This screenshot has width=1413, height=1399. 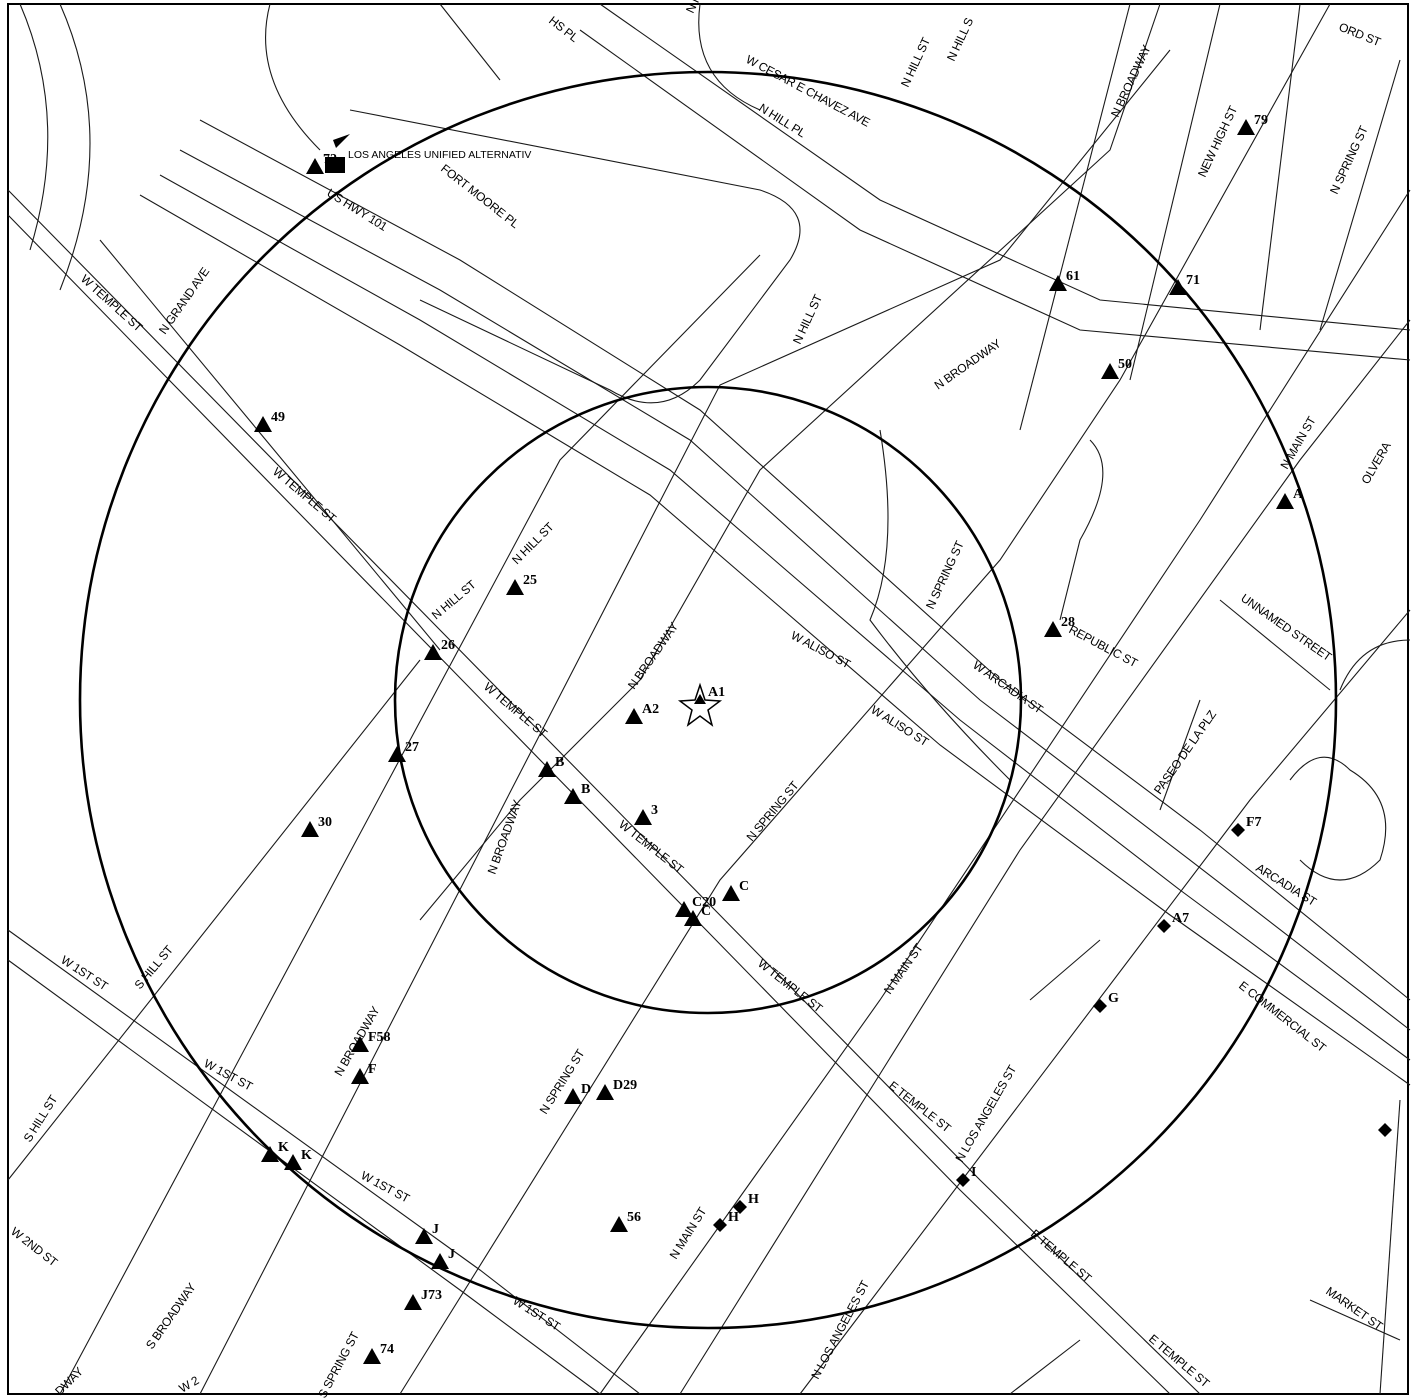 I want to click on site-marker: F, so click(x=364, y=1073).